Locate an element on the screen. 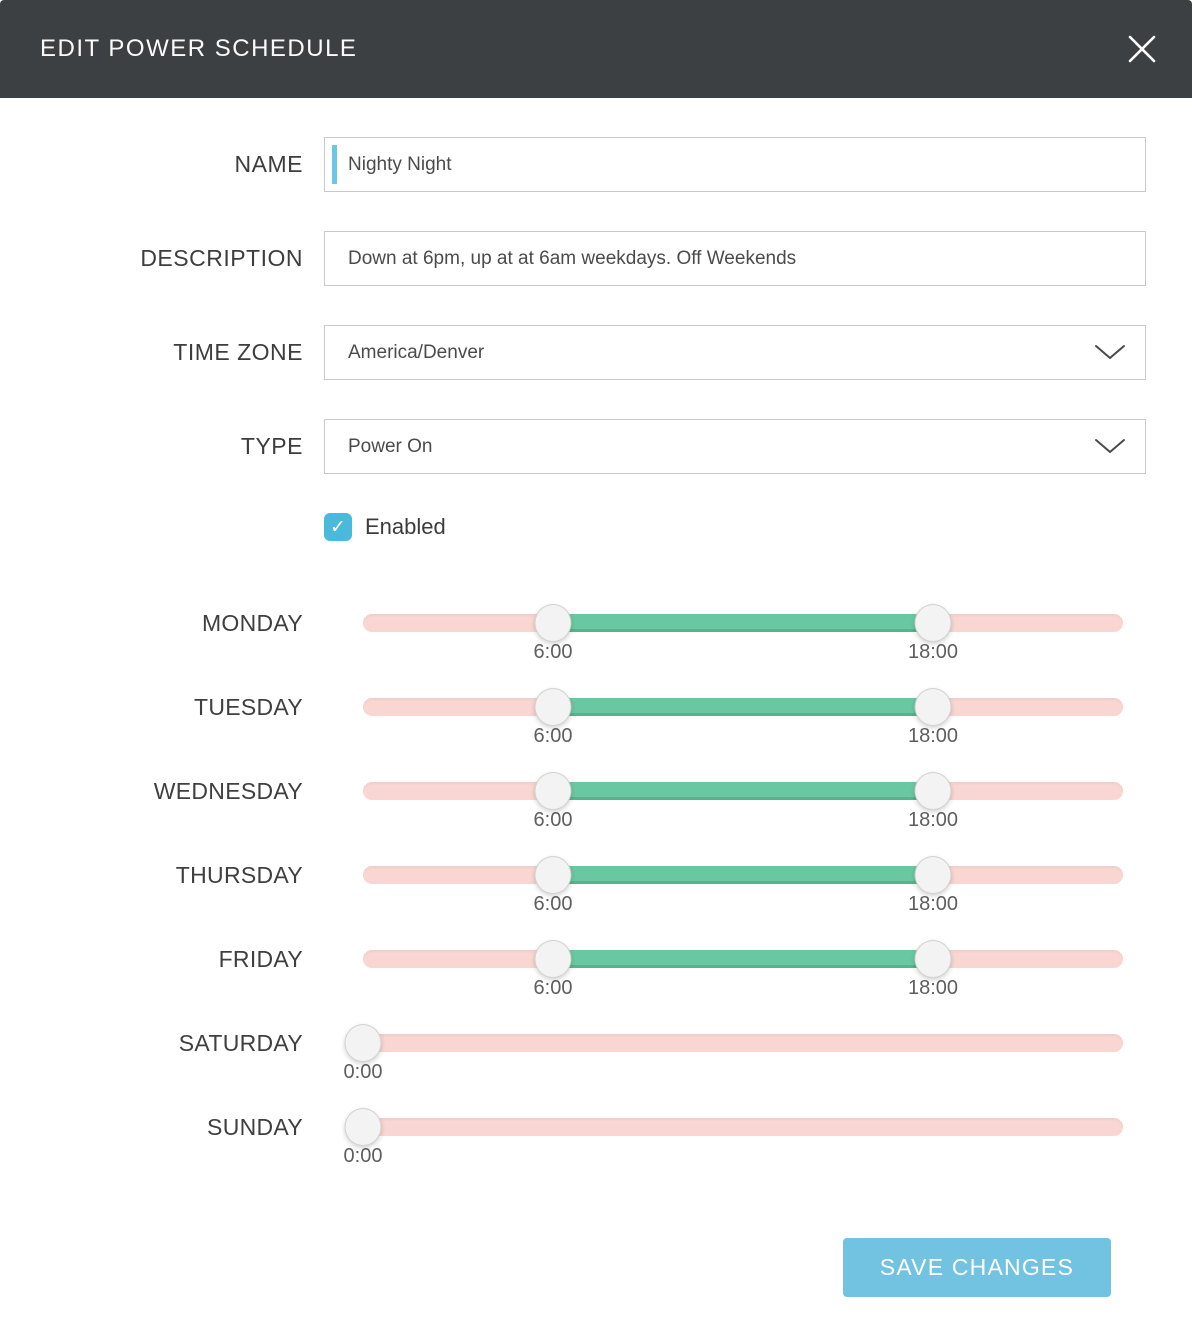 This screenshot has height=1342, width=1192. description-field-row: DESCRIPTION is located at coordinates (573, 258).